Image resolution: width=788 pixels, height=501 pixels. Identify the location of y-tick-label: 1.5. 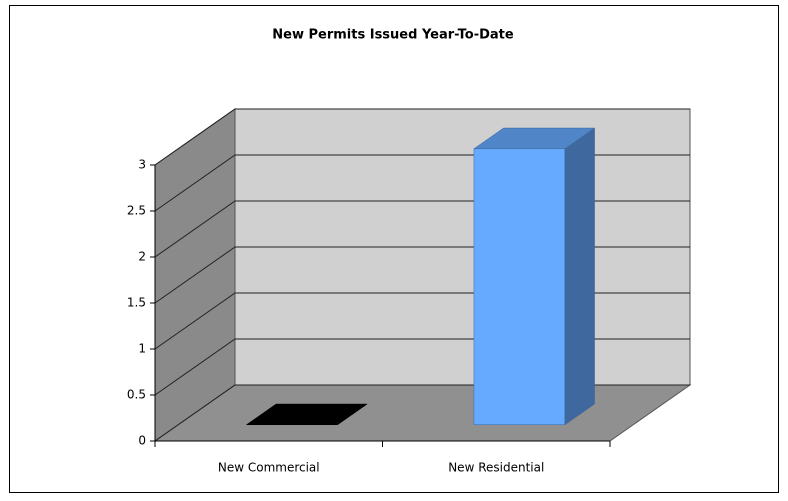
(136, 303).